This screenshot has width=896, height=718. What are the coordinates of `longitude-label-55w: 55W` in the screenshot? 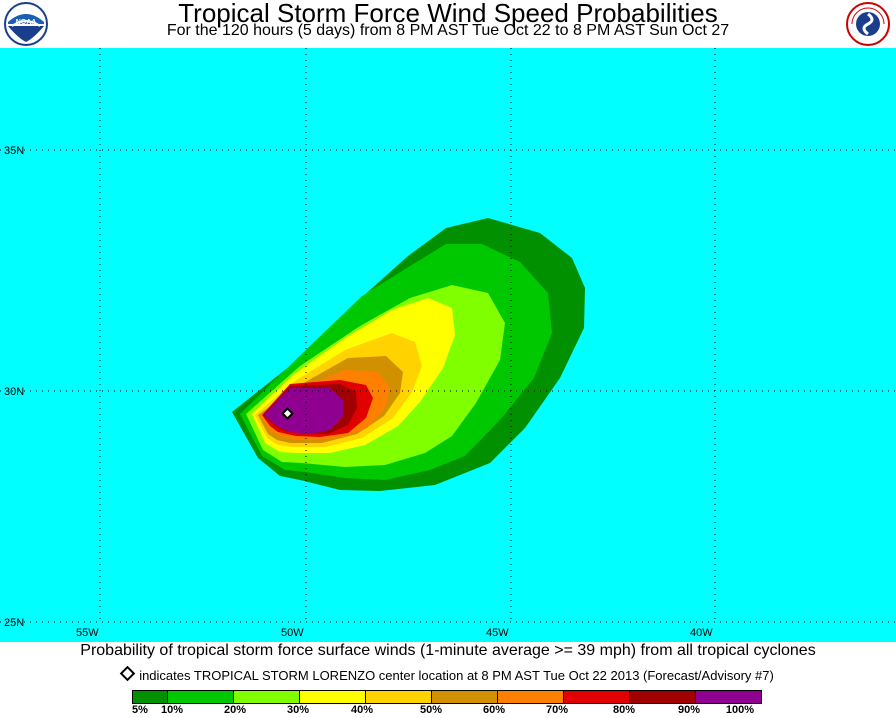 It's located at (87, 633).